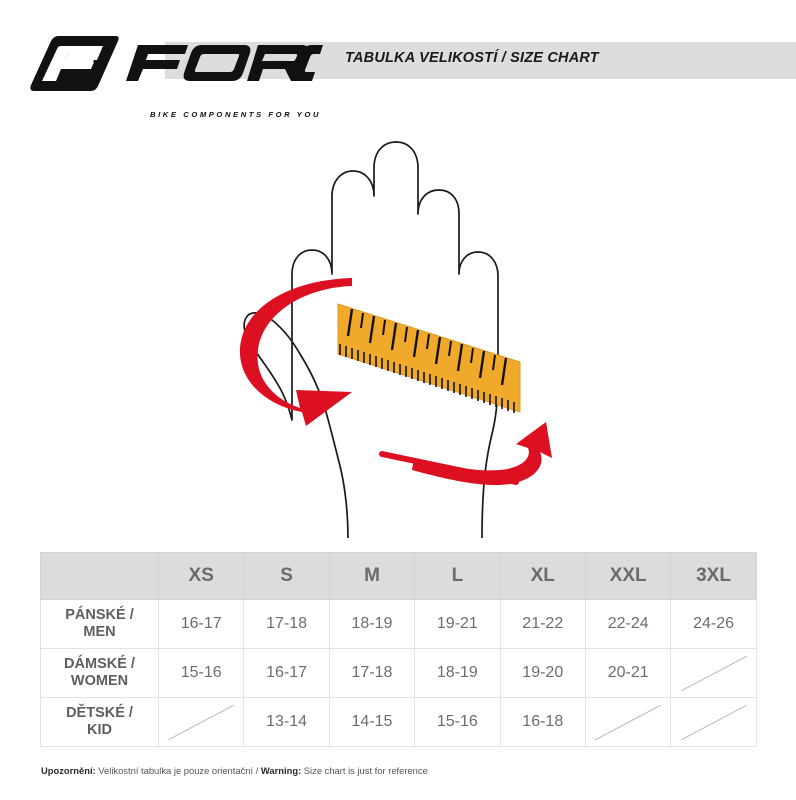  Describe the element at coordinates (281, 770) in the screenshot. I see `warning-label-en: Warning:` at that location.